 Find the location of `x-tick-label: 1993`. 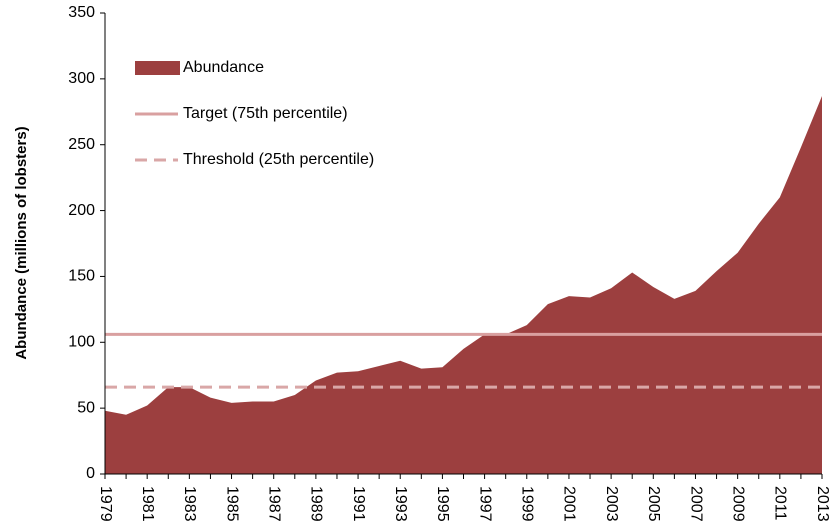

x-tick-label: 1993 is located at coordinates (400, 504).